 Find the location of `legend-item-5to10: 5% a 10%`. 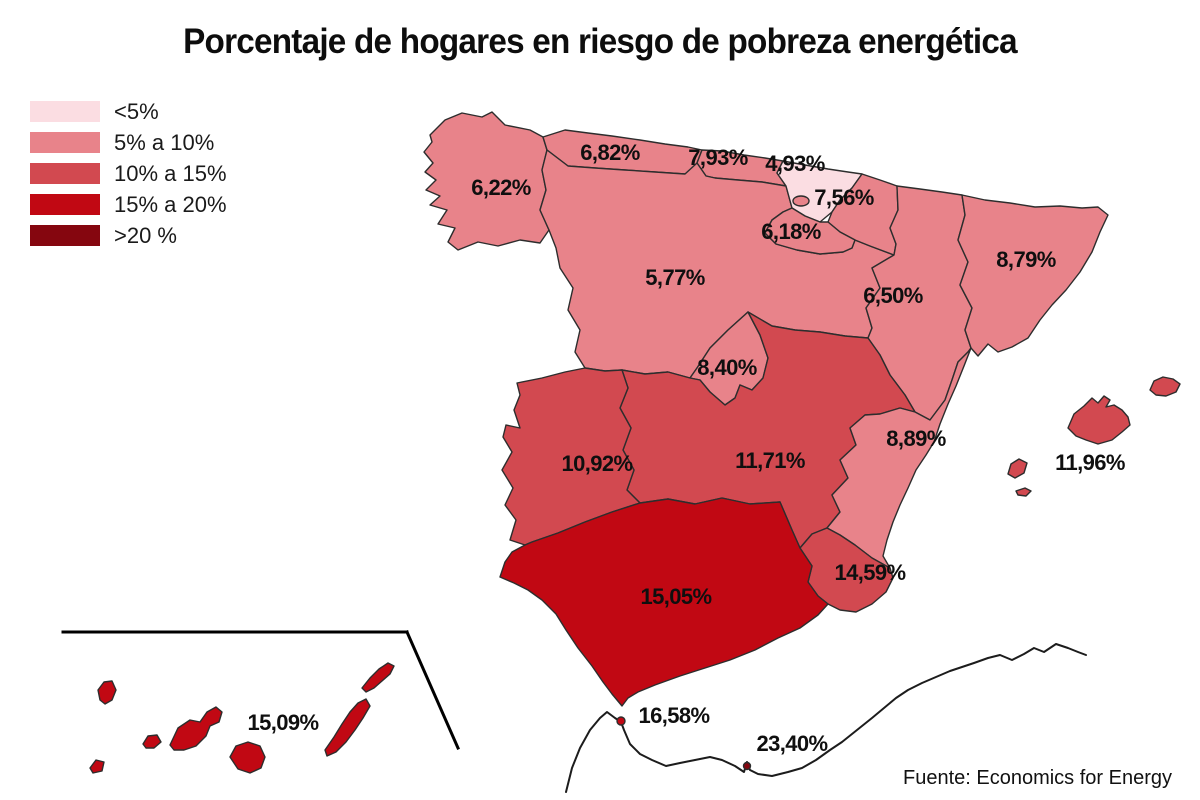

legend-item-5to10: 5% a 10% is located at coordinates (128, 142).